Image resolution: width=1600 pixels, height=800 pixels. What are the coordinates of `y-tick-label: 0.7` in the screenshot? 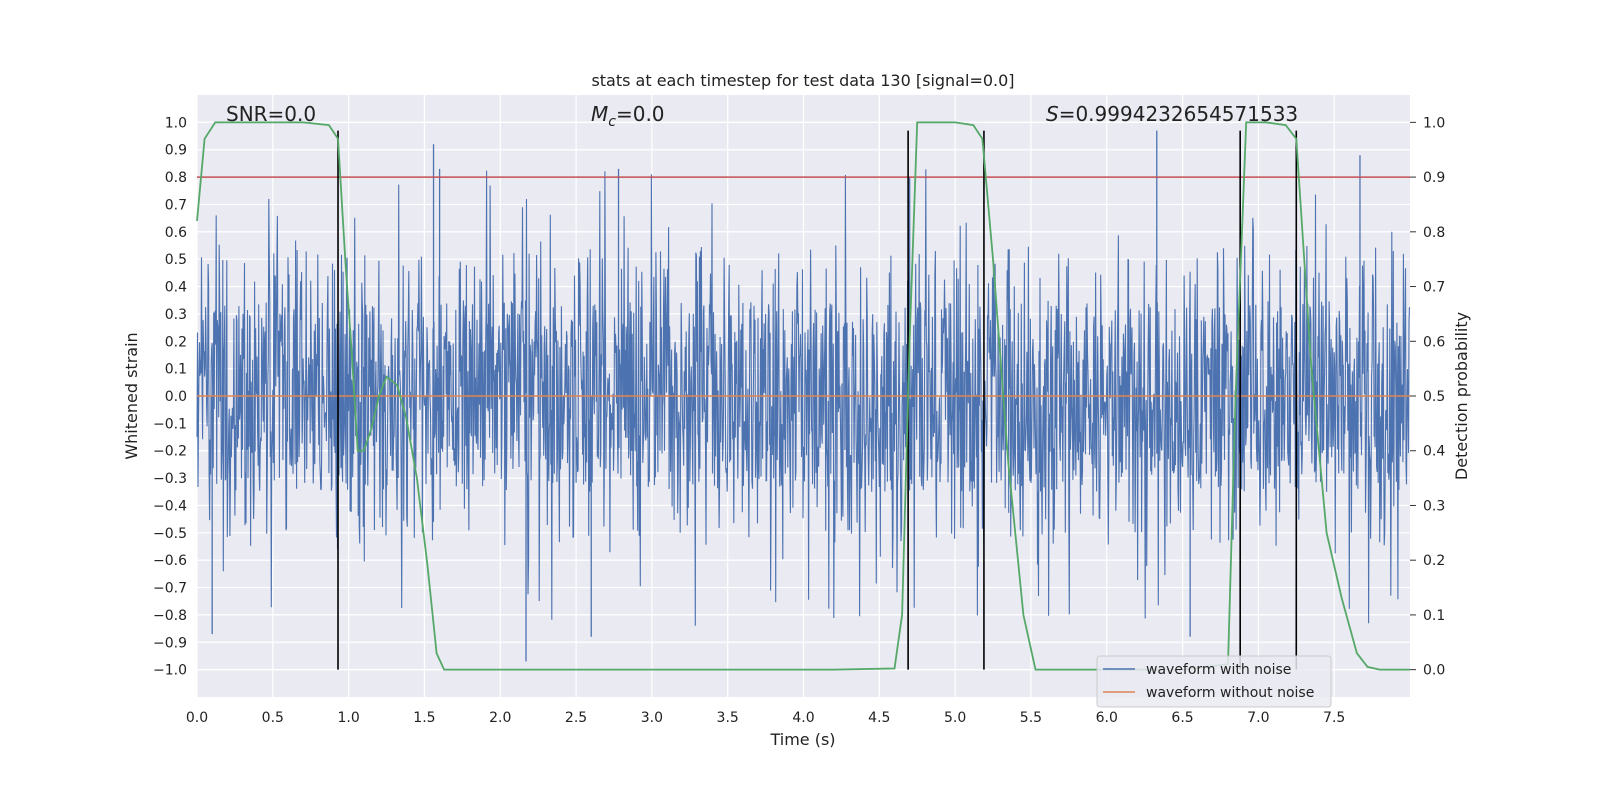 It's located at (176, 205).